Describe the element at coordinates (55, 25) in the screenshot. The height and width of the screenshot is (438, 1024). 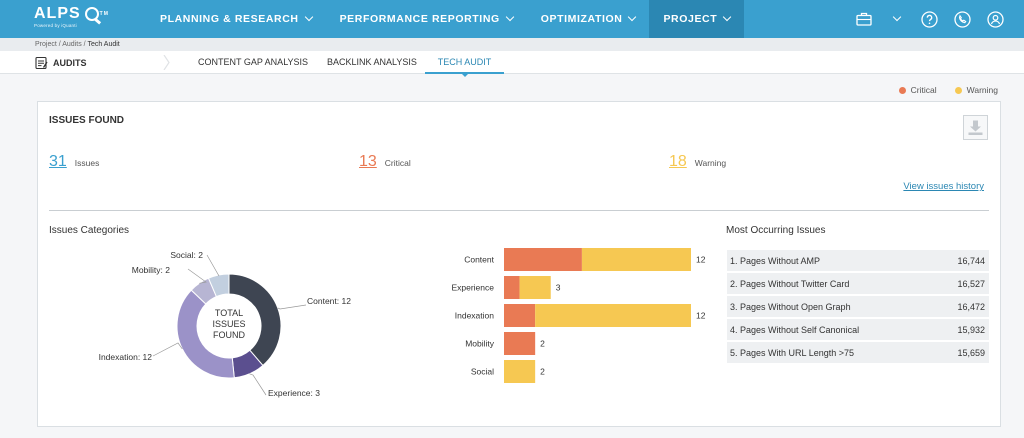
I see `powered-by: Powered by iQuanti` at that location.